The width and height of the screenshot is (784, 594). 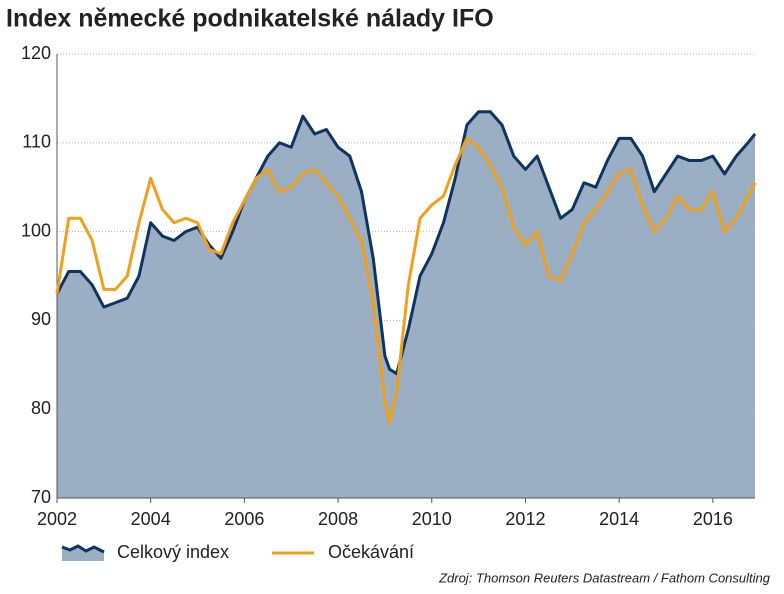 I want to click on y-tick-label: 90, so click(x=41, y=319).